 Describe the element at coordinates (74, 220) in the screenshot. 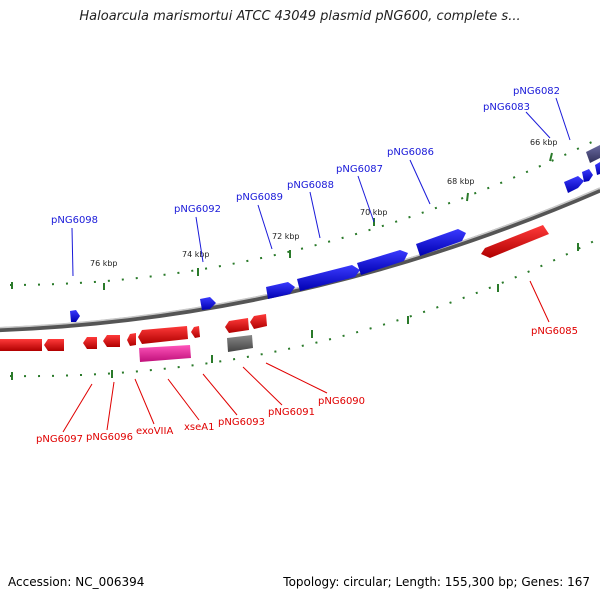

I see `label-pNG6098: pNG6098` at that location.